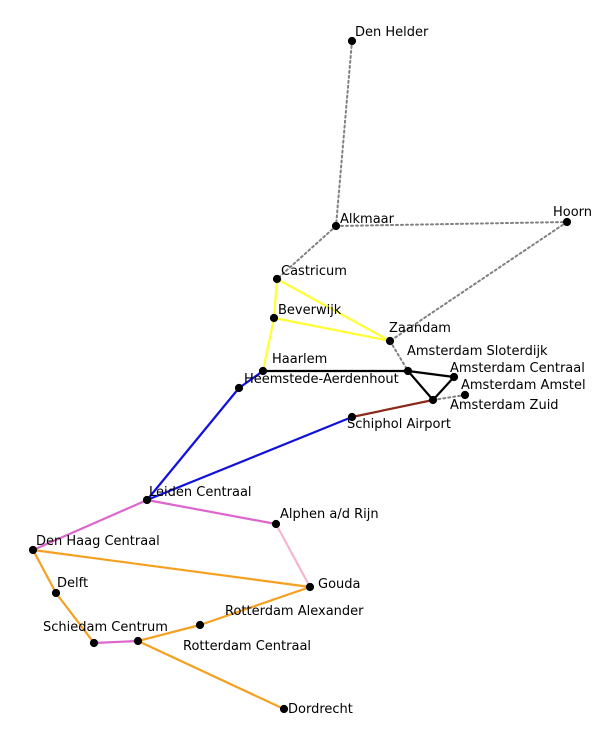  What do you see at coordinates (211, 675) in the screenshot?
I see `connection-rtd-centraal-dordrecht` at bounding box center [211, 675].